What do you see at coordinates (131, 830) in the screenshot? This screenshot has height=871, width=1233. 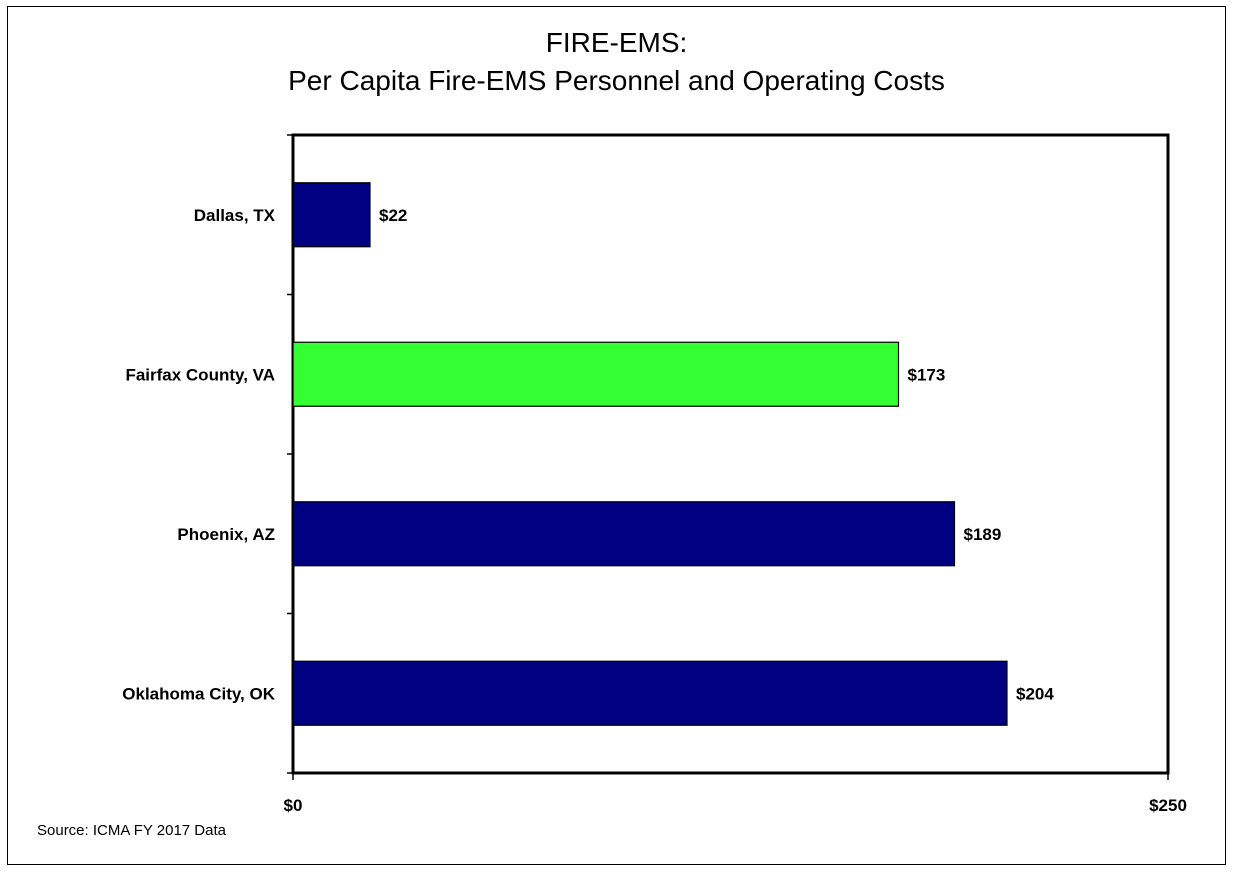 I see `source-note: Source: ICMA FY 2017 Data` at bounding box center [131, 830].